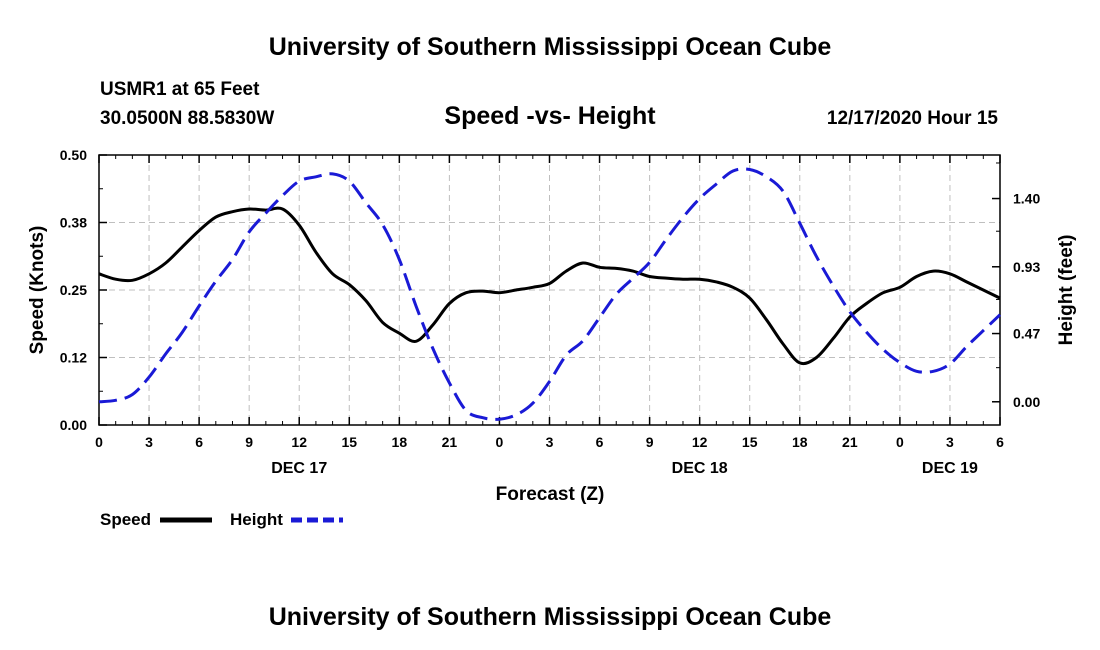  What do you see at coordinates (73, 425) in the screenshot?
I see `y-tick-label: 0.00` at bounding box center [73, 425].